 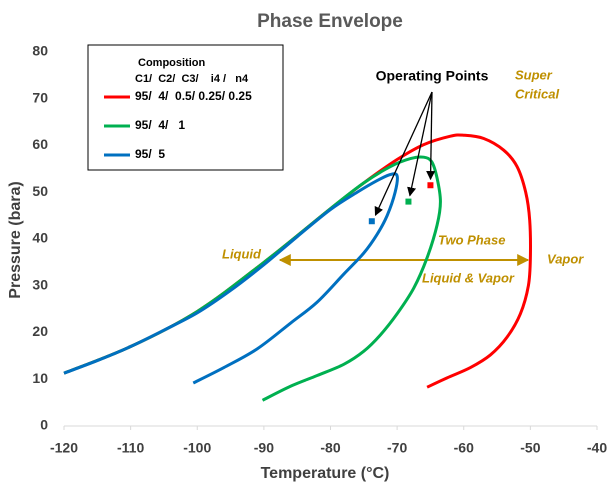 I want to click on x-tick-label: -110, so click(x=130, y=448).